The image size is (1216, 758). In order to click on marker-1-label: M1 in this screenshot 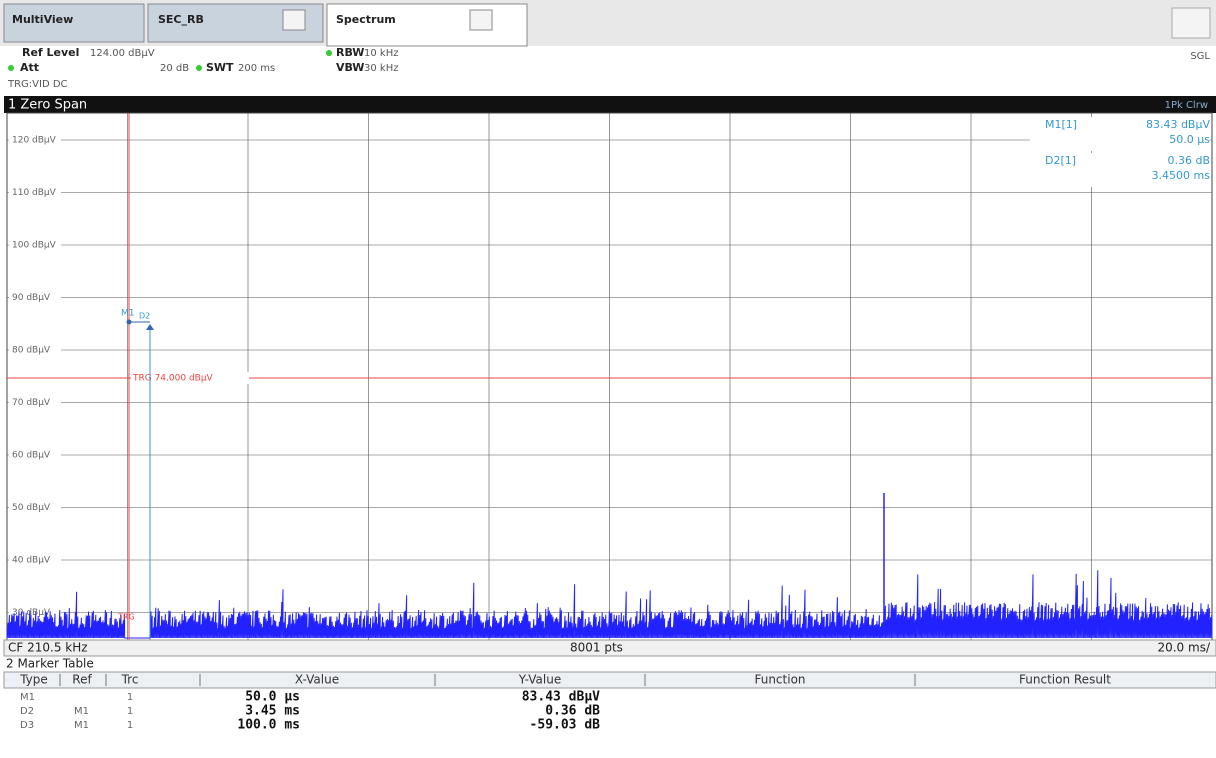, I will do `click(128, 314)`.